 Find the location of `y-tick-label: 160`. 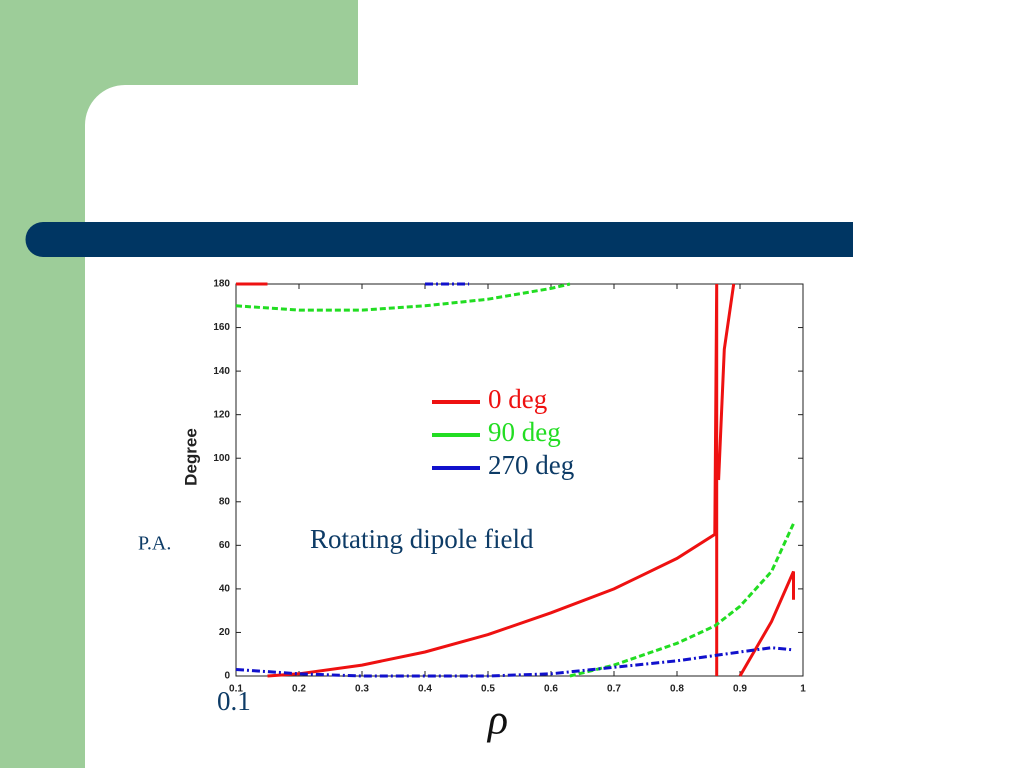

y-tick-label: 160 is located at coordinates (221, 327).